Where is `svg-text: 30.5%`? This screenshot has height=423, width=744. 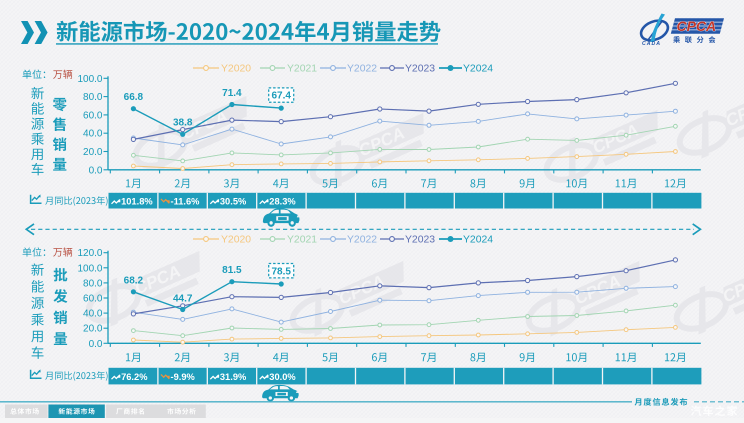
svg-text: 30.5% is located at coordinates (233, 202).